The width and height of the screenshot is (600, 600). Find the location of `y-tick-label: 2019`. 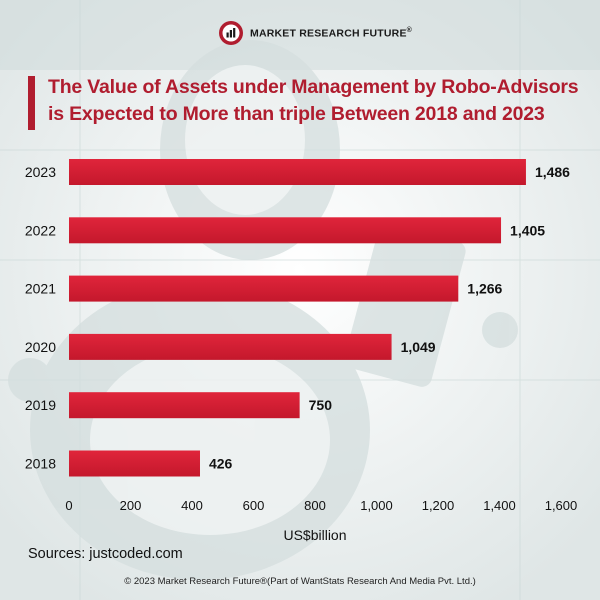

y-tick-label: 2019 is located at coordinates (40, 405).